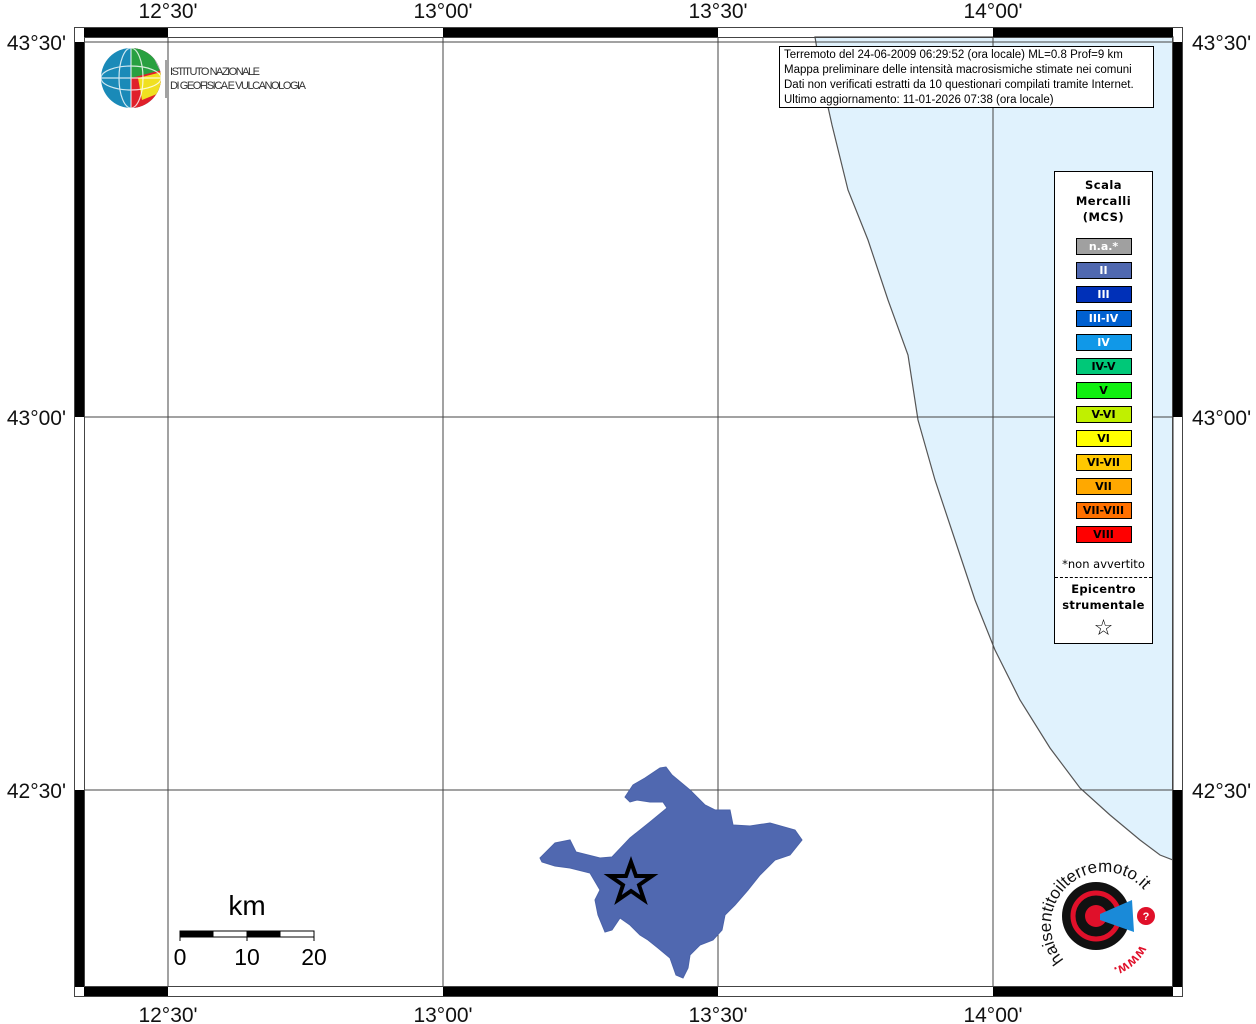 The image size is (1256, 1024). What do you see at coordinates (180, 957) in the screenshot?
I see `svg-text: 0` at bounding box center [180, 957].